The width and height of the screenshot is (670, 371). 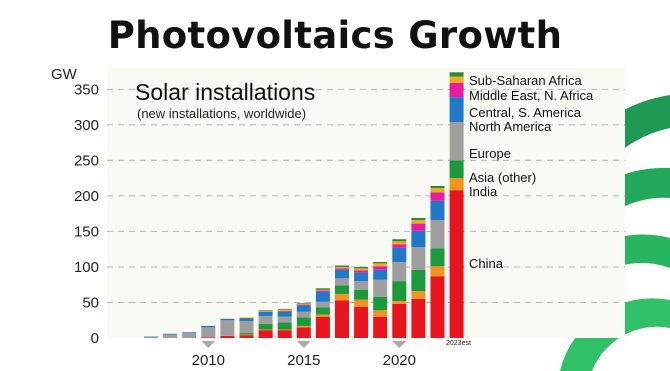 I want to click on legend-entry: Middle East, N. Africa, so click(x=531, y=95).